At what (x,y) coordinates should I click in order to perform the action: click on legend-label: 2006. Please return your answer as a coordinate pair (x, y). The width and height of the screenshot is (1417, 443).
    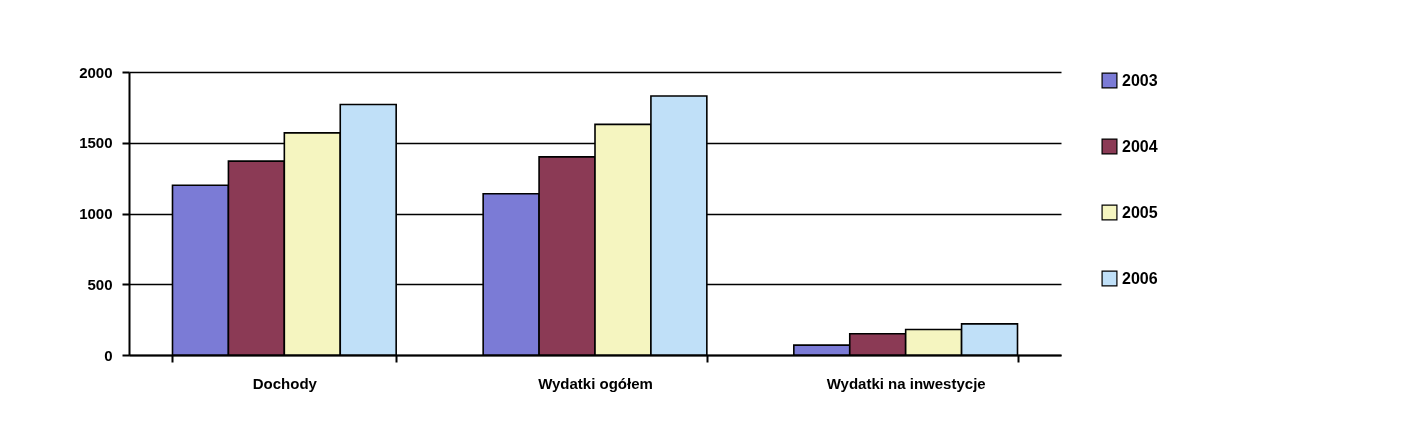
    Looking at the image, I should click on (1140, 278).